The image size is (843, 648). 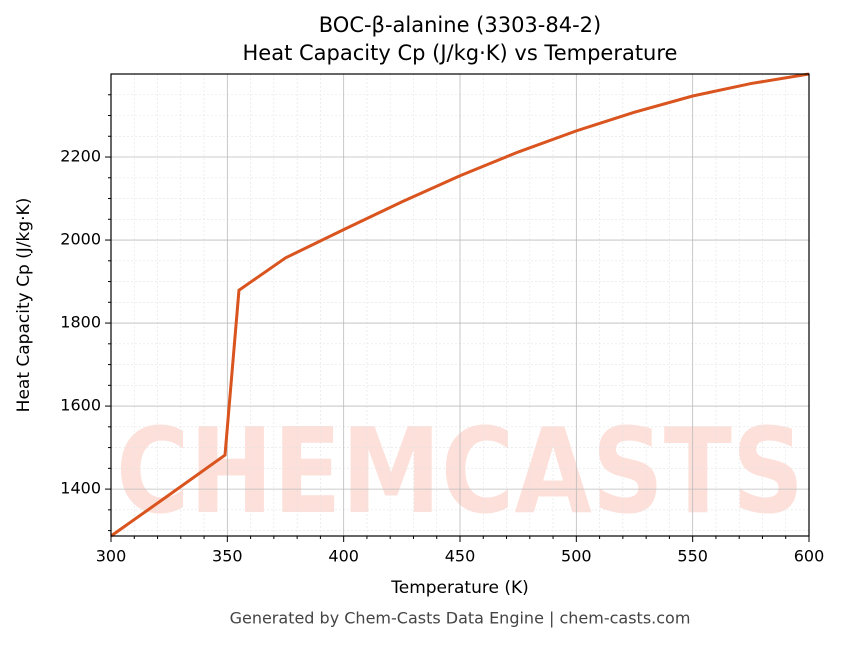 I want to click on y-tick-label: 2200, so click(x=80, y=156).